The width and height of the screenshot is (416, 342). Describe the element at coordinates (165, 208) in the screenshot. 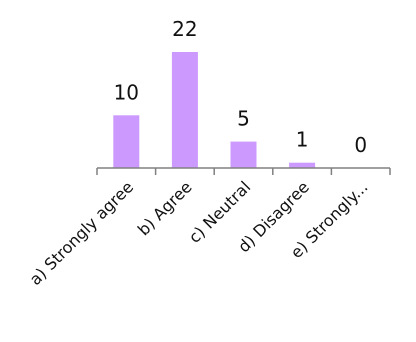

I see `x-tick-label-2: b) Agree` at that location.